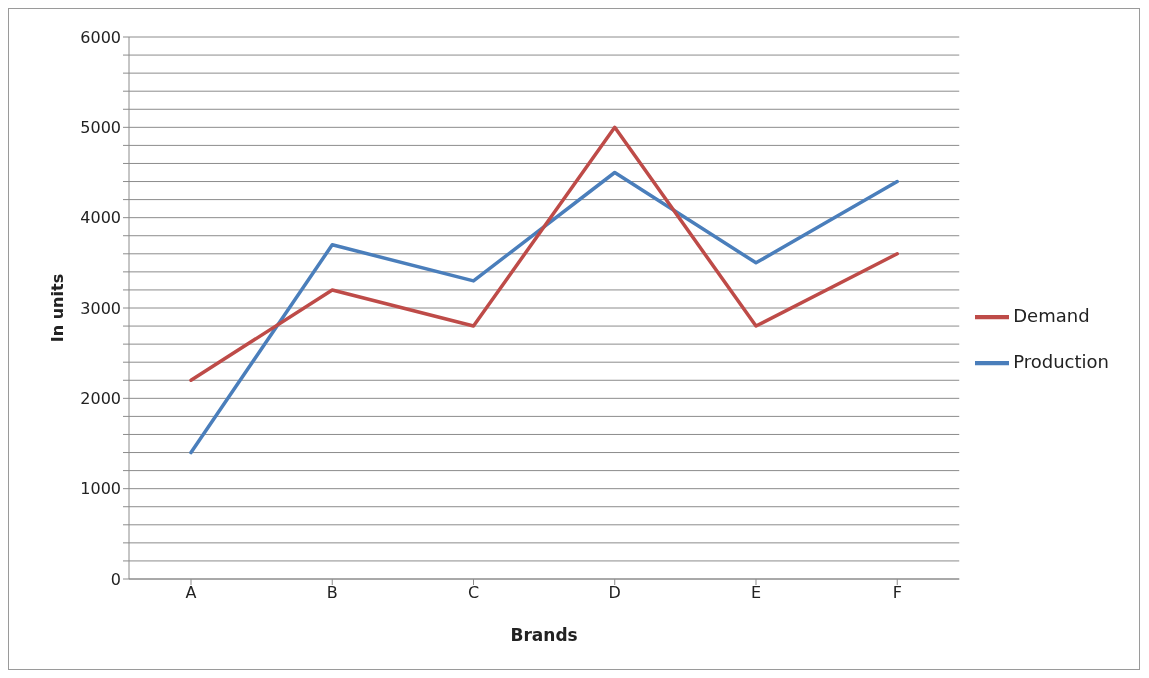 This screenshot has width=1149, height=678. Describe the element at coordinates (100, 308) in the screenshot. I see `y-tick-label: 3000` at that location.